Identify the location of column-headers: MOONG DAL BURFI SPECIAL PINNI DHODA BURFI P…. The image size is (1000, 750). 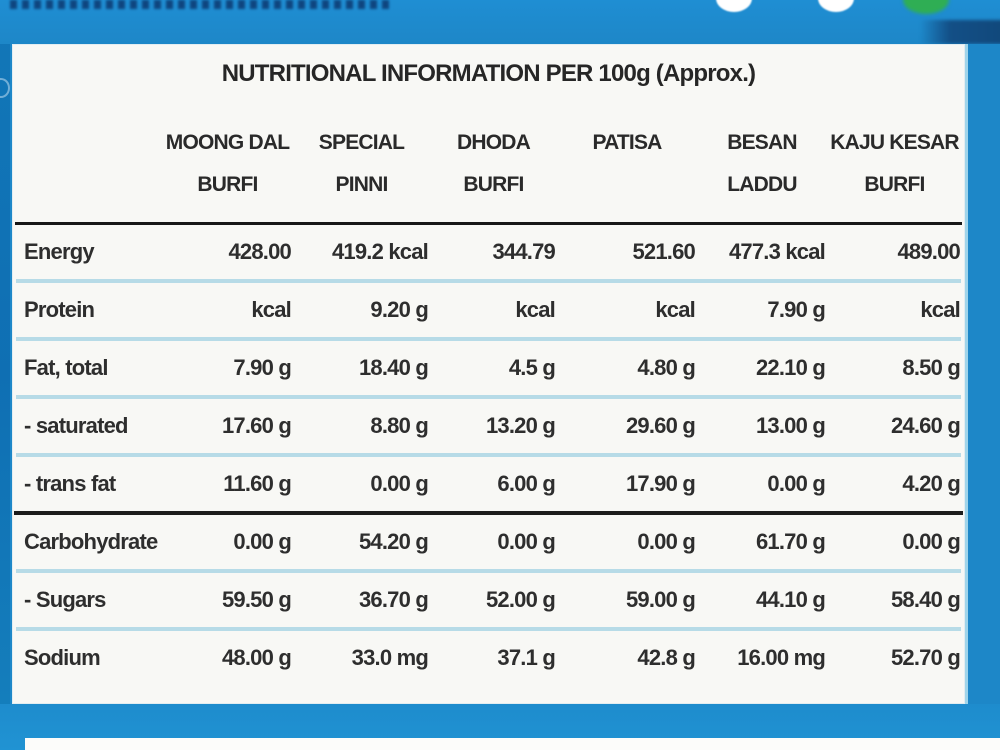
(488, 164).